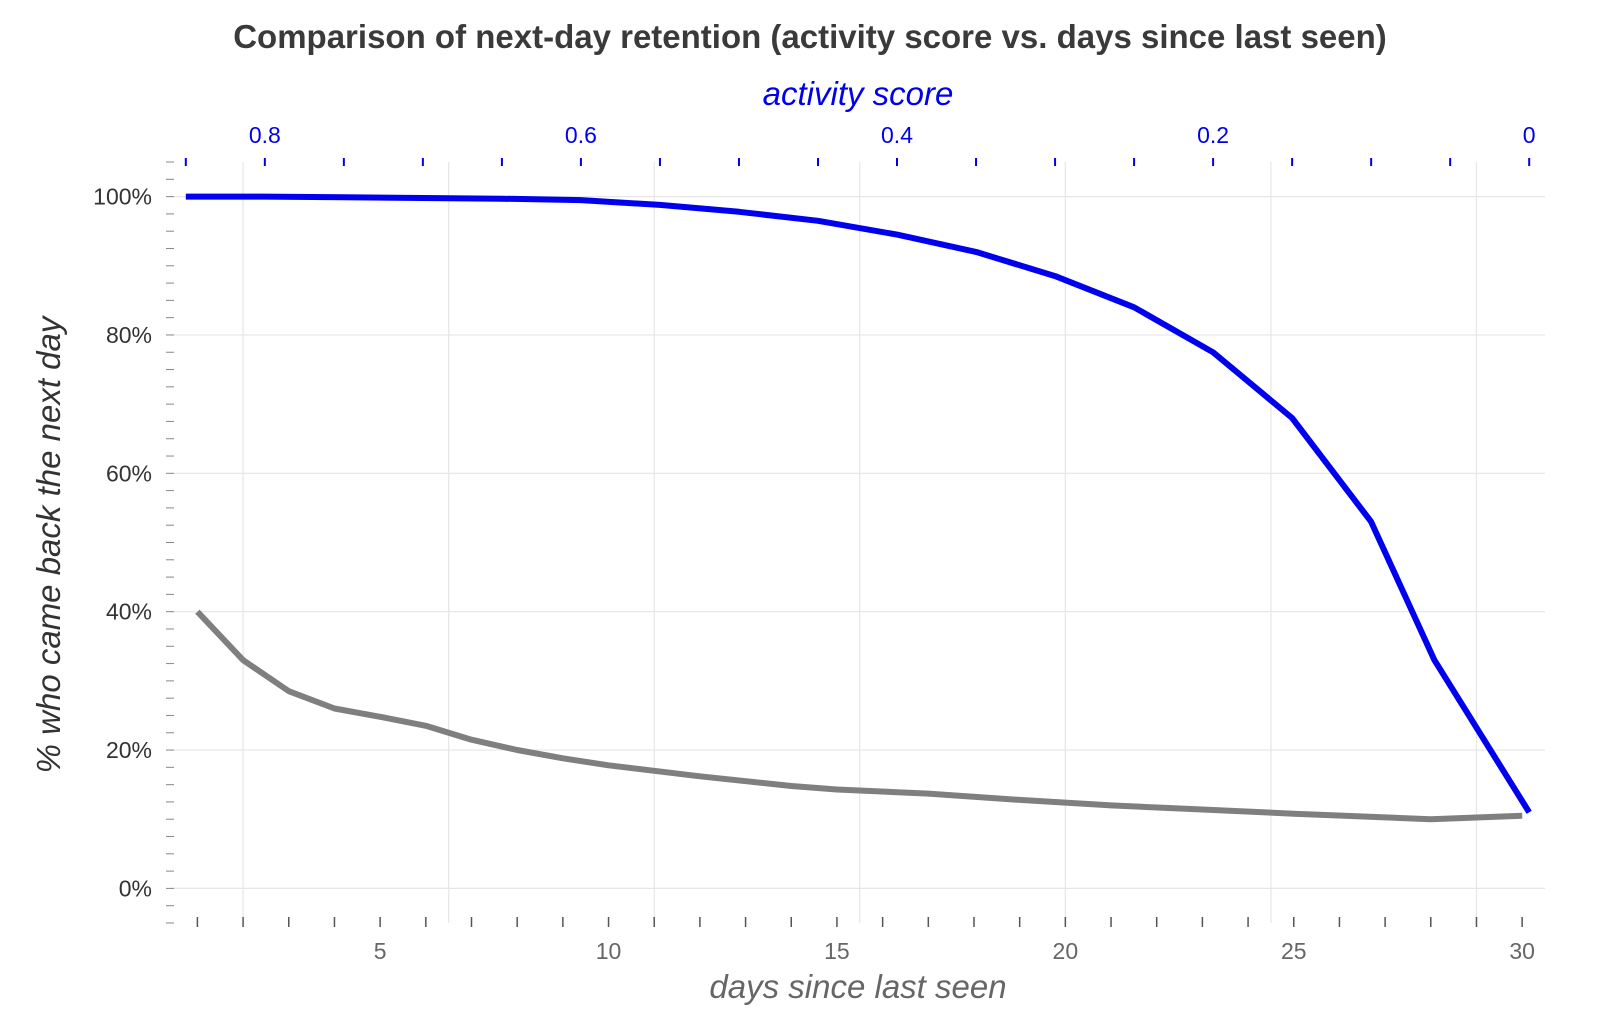 This screenshot has height=1032, width=1600. What do you see at coordinates (857, 986) in the screenshot?
I see `x-axis-title: days since last seen` at bounding box center [857, 986].